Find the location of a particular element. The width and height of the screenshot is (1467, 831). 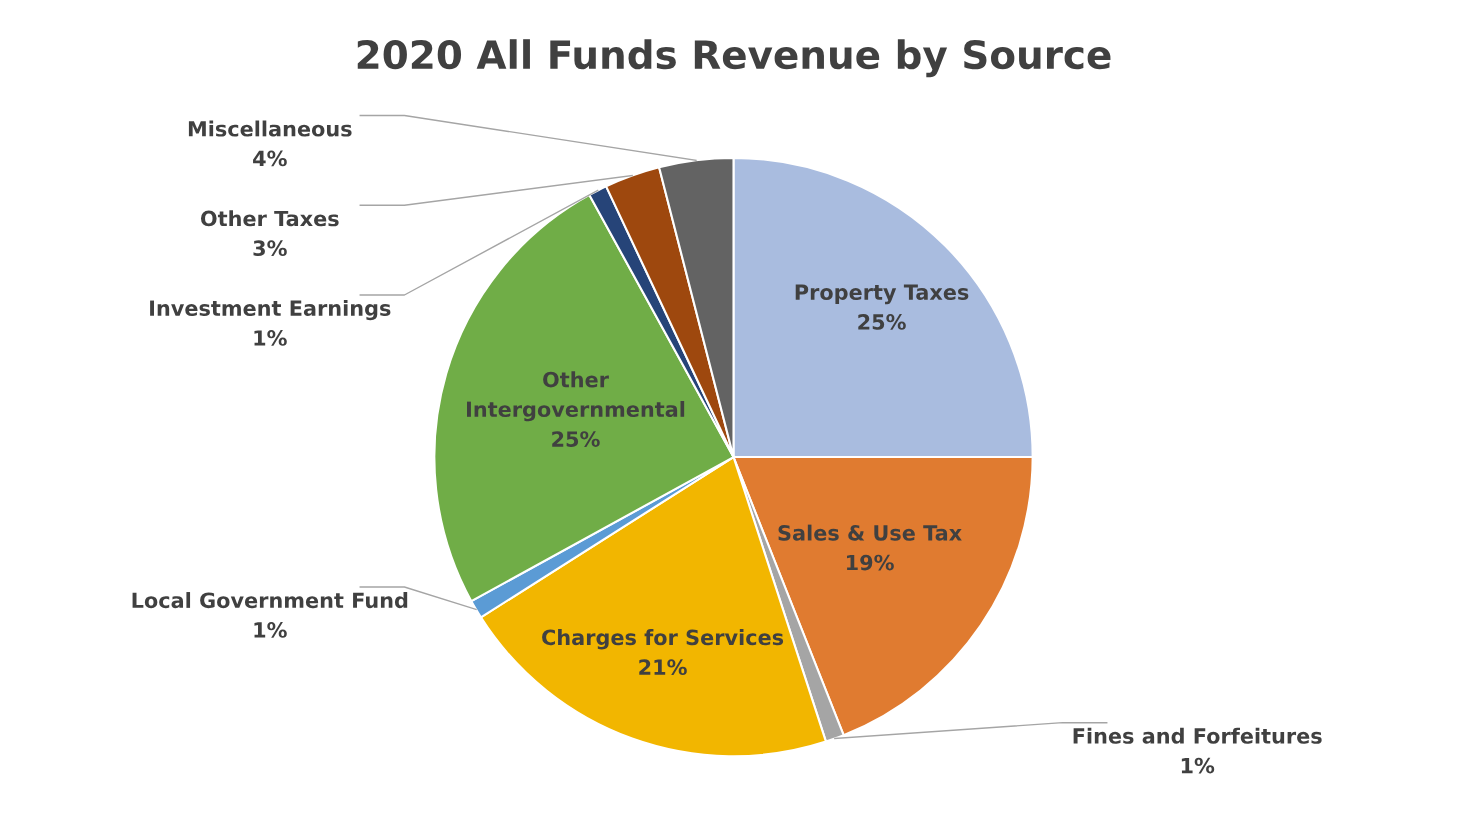

slice-label: Local Government Fund is located at coordinates (270, 600).